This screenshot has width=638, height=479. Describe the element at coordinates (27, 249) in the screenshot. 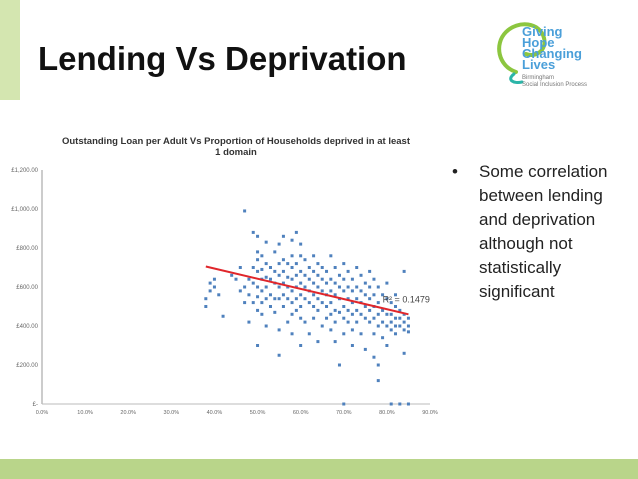

I see `y-tick-label: £800.00` at that location.